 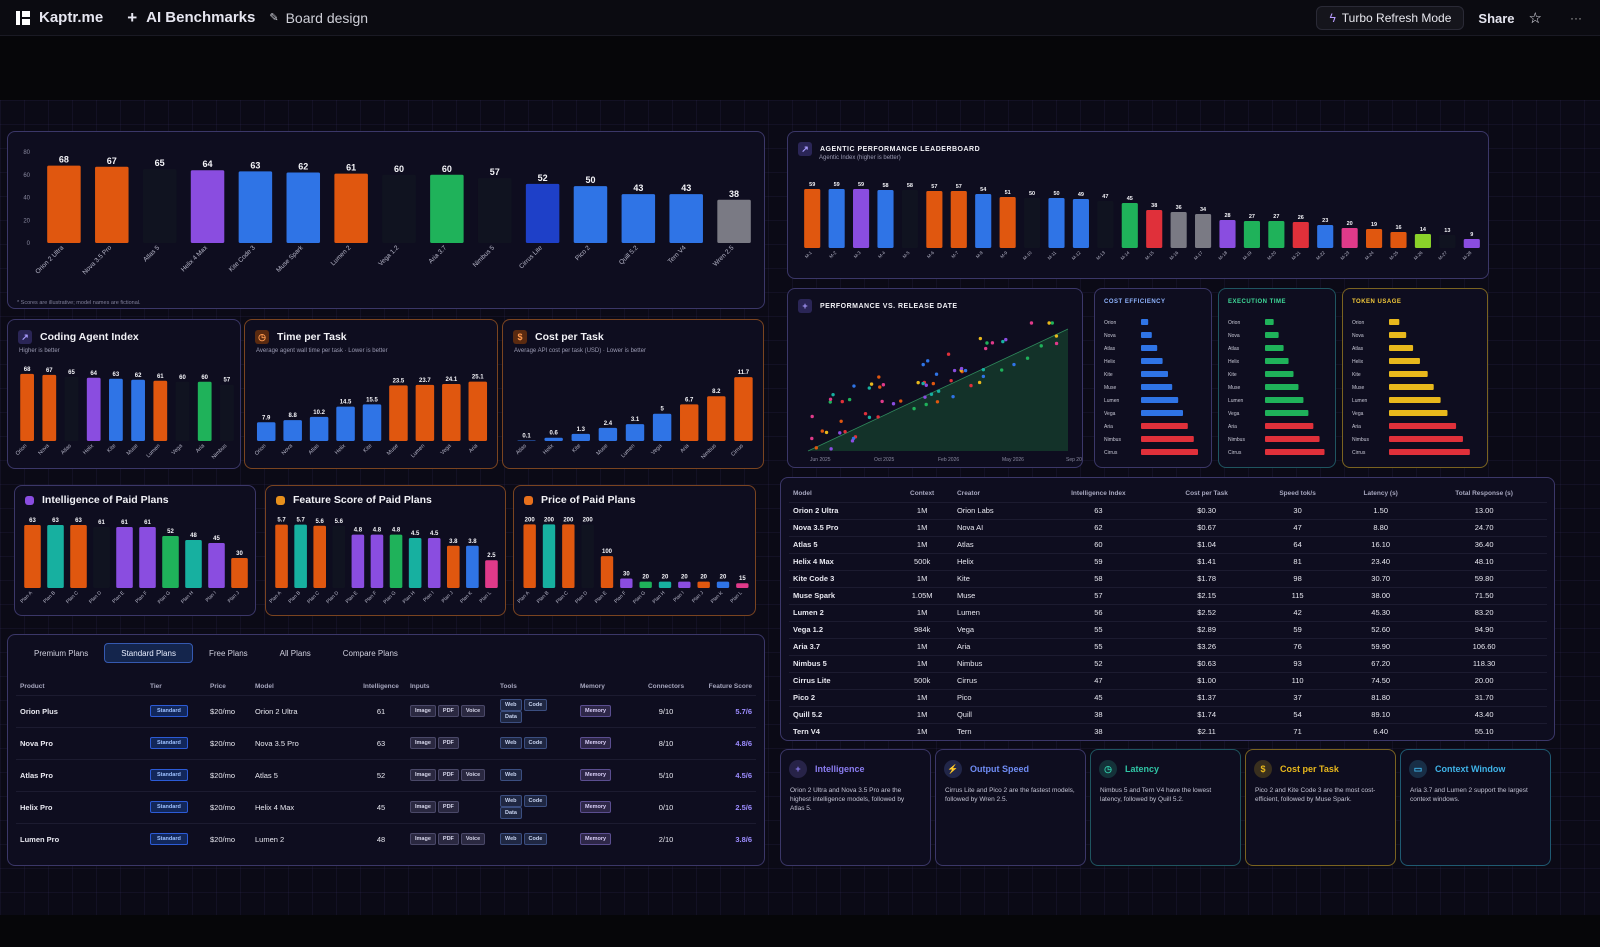 What do you see at coordinates (1484, 494) in the screenshot?
I see `column-header: Total Response (s)` at bounding box center [1484, 494].